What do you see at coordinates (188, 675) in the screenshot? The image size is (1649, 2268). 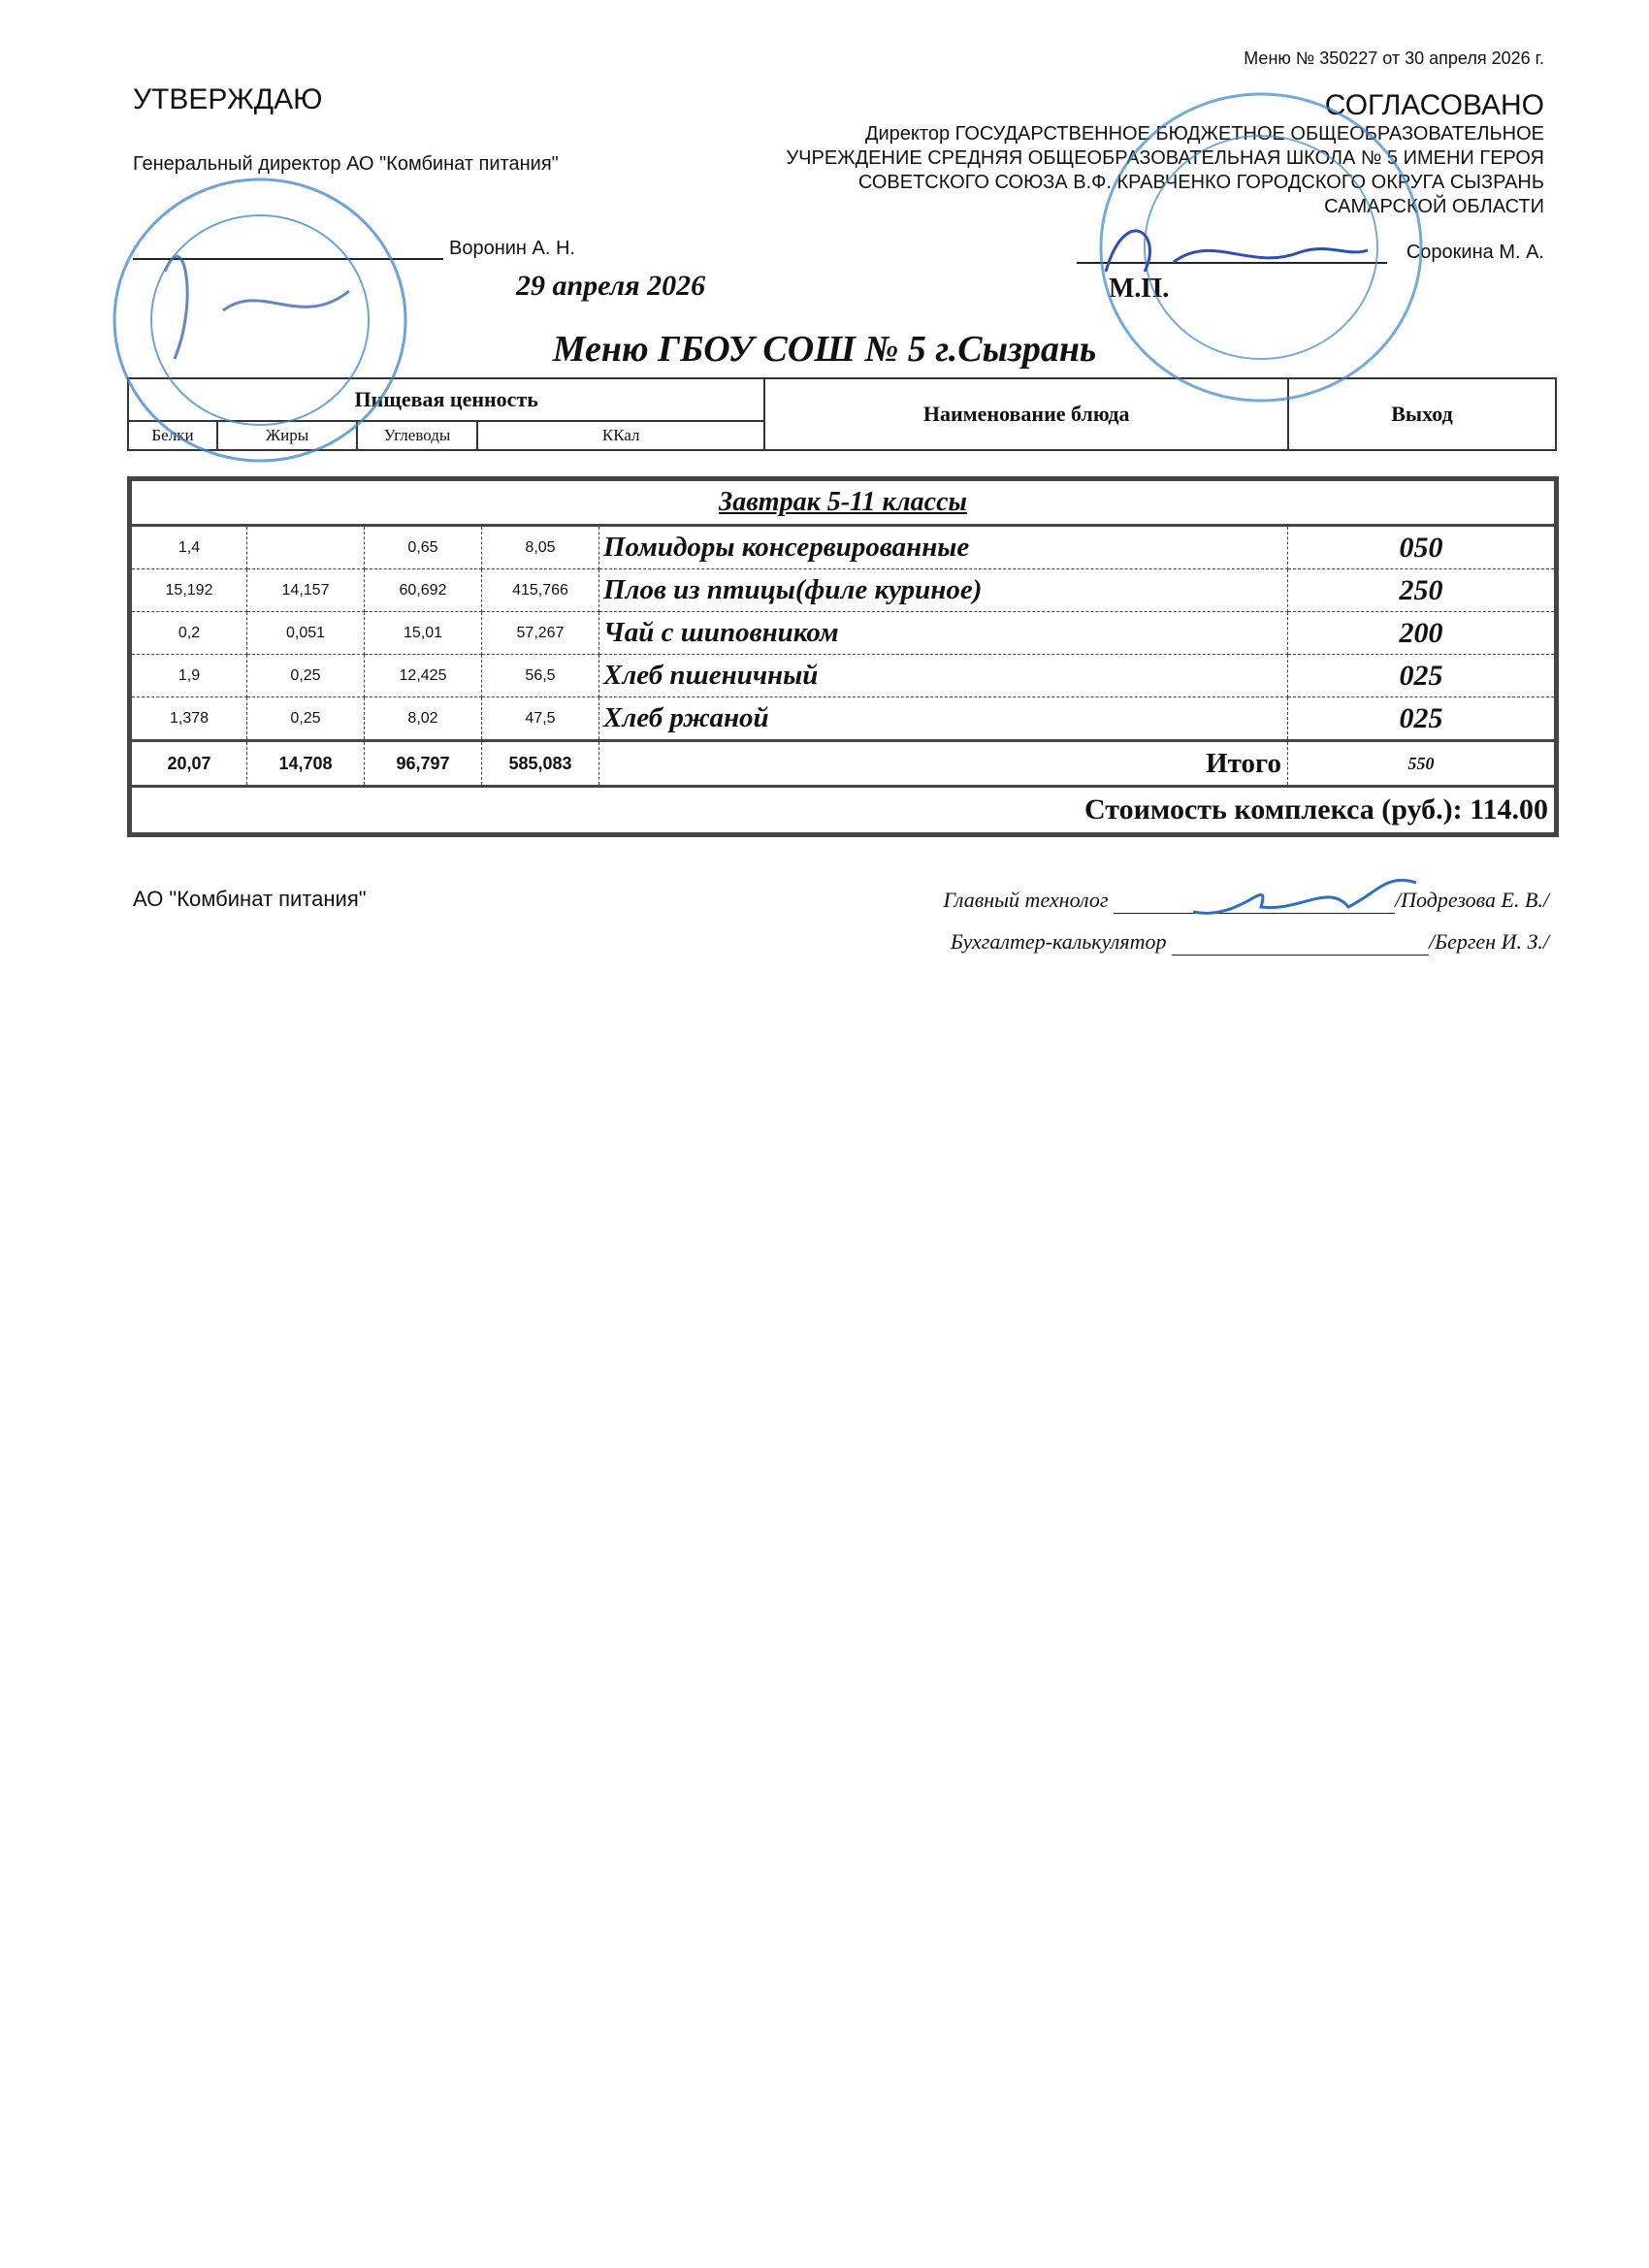 I see `protein-cell: 1,9` at bounding box center [188, 675].